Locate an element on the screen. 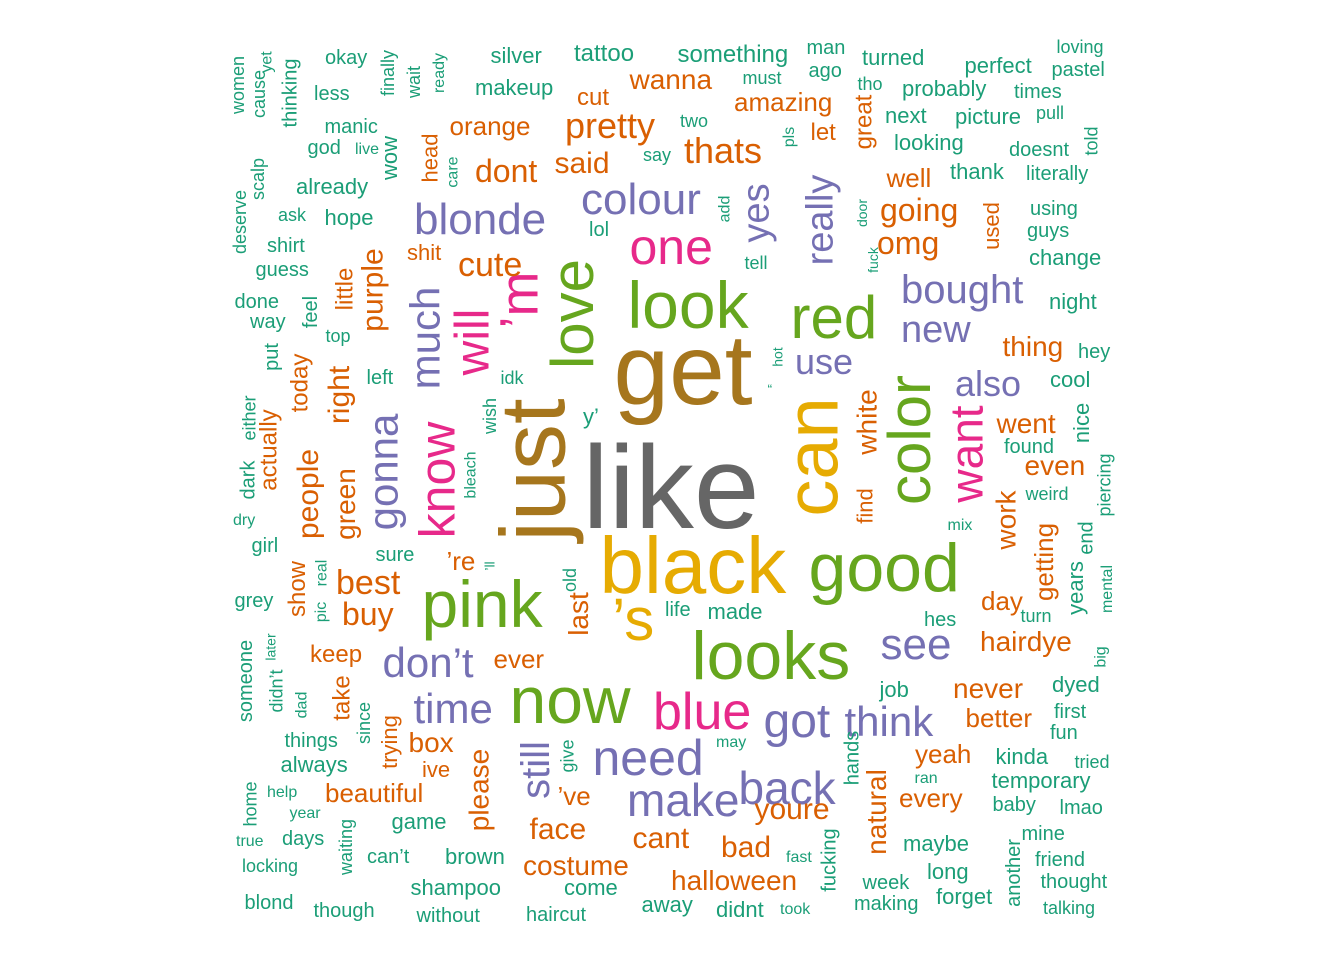  cloud-word: want is located at coordinates (966, 454).